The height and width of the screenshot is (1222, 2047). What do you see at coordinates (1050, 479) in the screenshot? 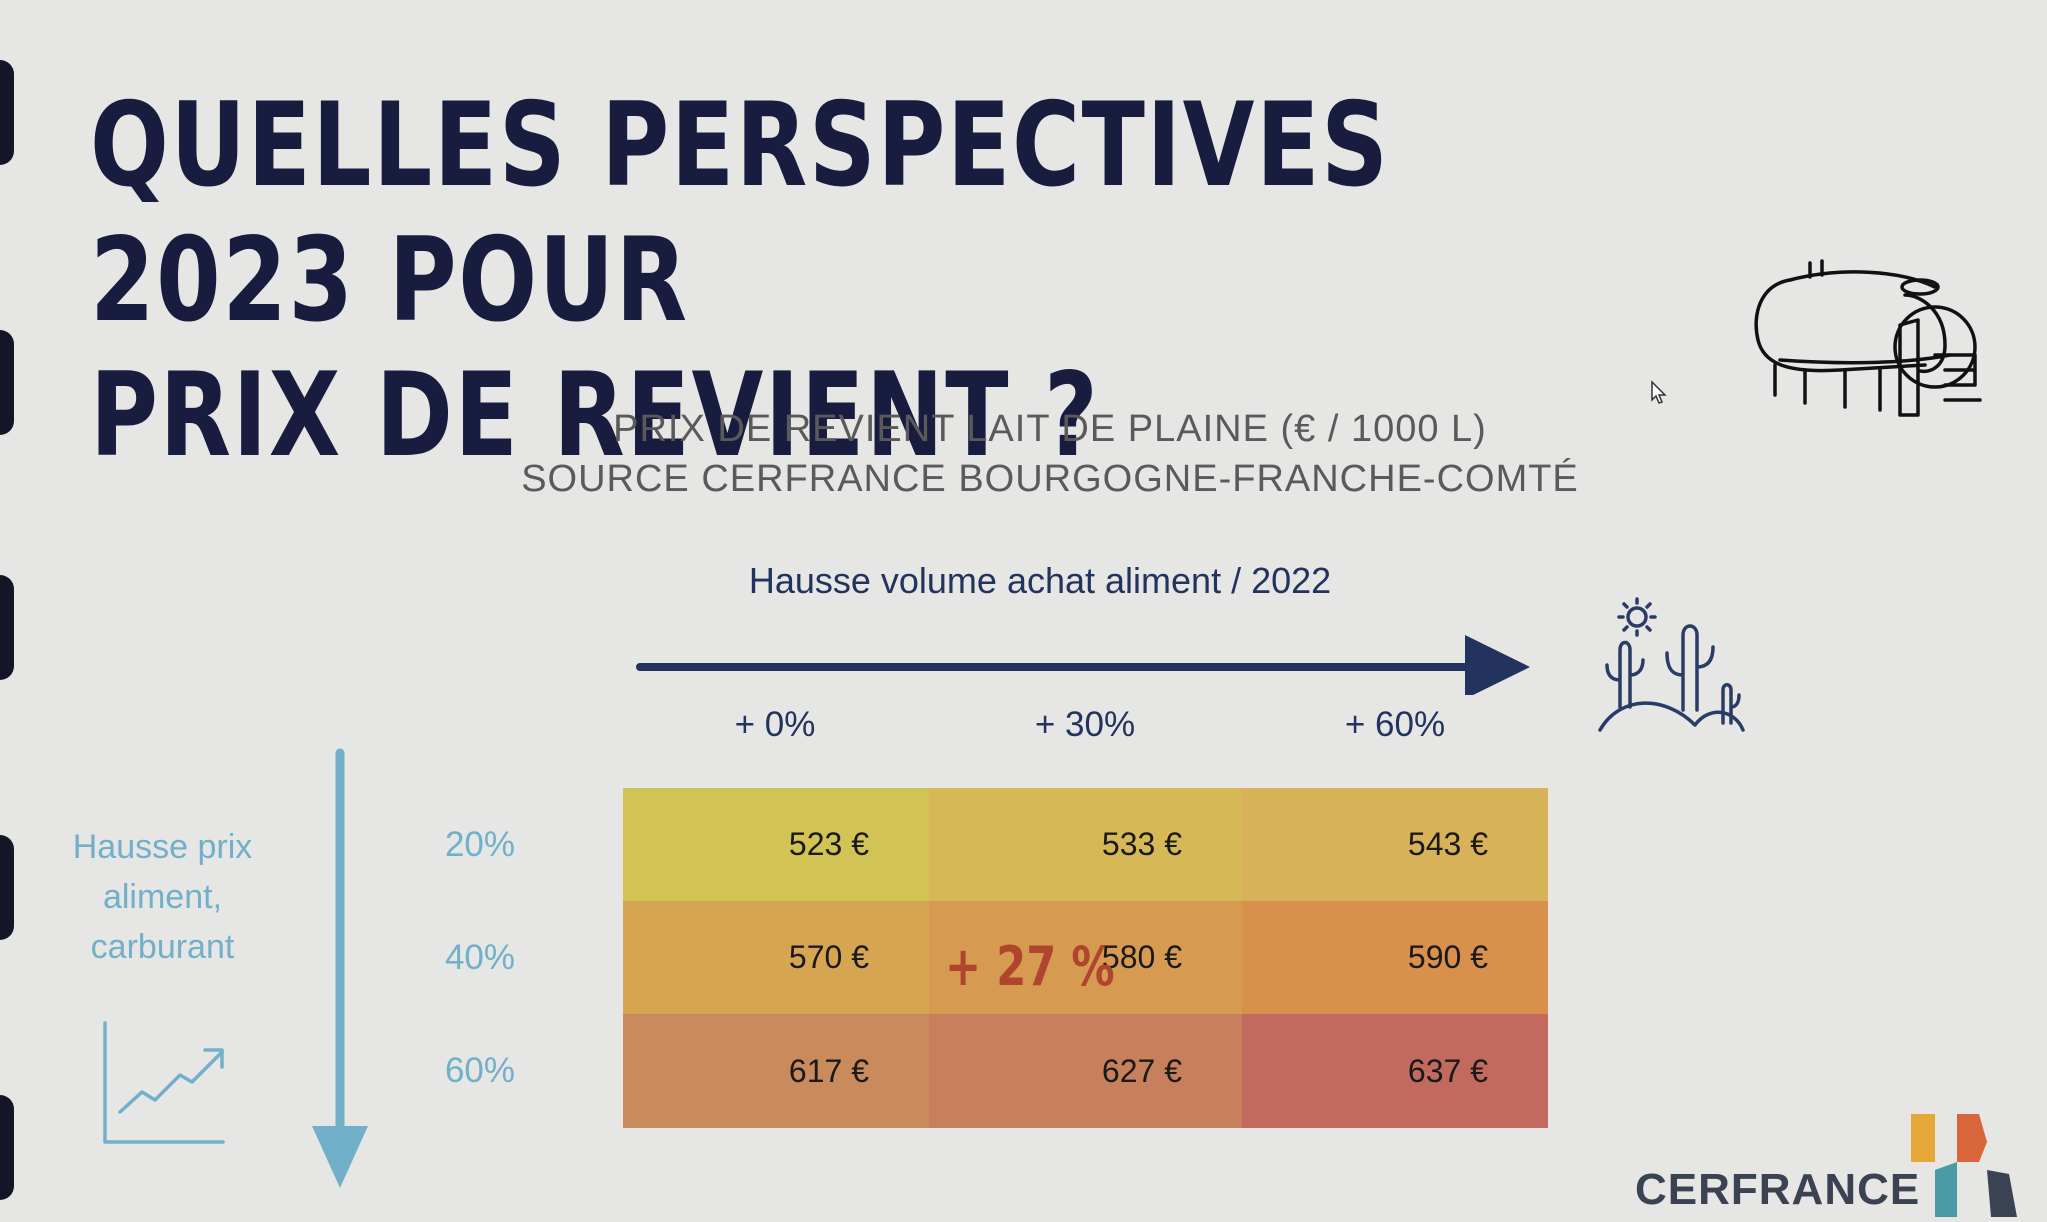
I see `subtitle-line-2: SOURCE CERFRANCE BOURGOGNE-FRANCHE-COMTÉ` at bounding box center [1050, 479].